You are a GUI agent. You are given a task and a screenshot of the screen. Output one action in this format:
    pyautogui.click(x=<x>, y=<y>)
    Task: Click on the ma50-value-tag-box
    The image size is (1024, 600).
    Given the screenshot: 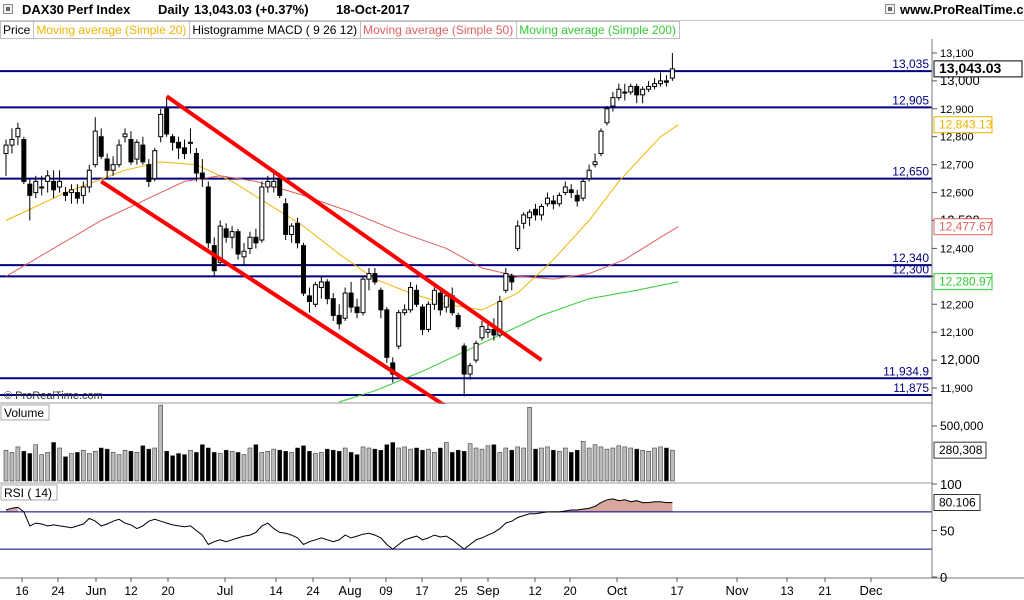 What is the action you would take?
    pyautogui.click(x=963, y=227)
    